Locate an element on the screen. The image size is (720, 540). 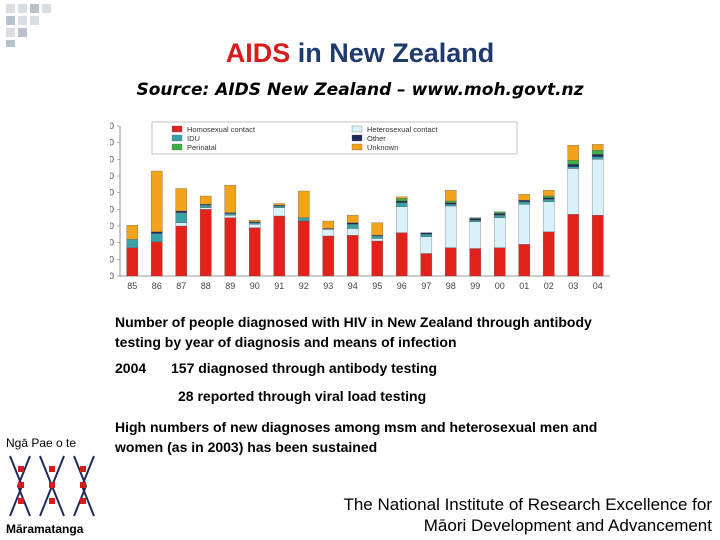
x-tick-label: 00 is located at coordinates (500, 286).